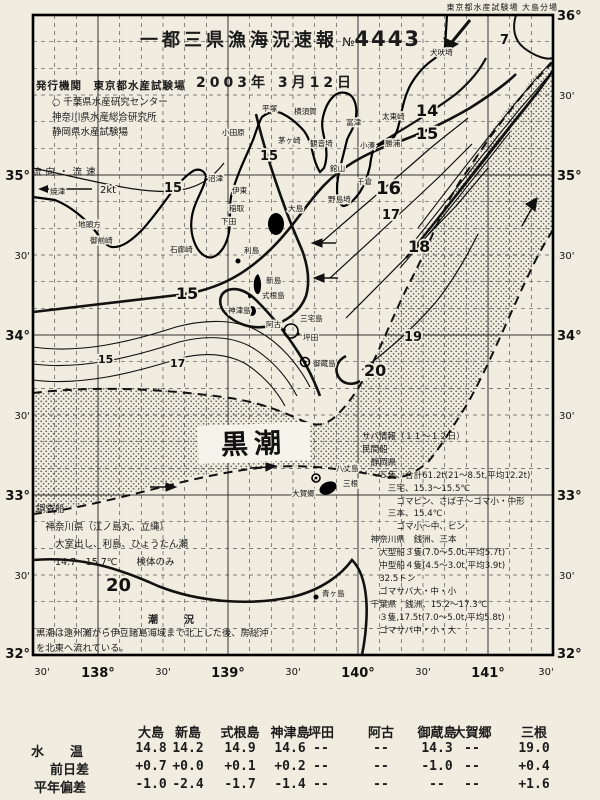 This screenshot has width=600, height=800. Describe the element at coordinates (216, 178) in the screenshot. I see `place-label: 沼津` at that location.